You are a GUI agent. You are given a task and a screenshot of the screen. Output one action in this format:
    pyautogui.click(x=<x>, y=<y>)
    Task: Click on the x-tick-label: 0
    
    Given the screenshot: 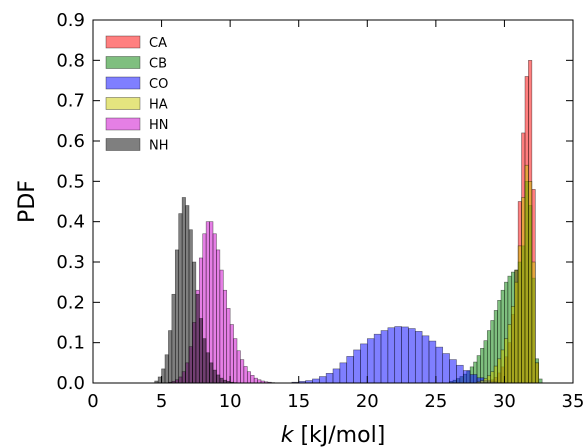 What is the action you would take?
    pyautogui.click(x=92, y=401)
    